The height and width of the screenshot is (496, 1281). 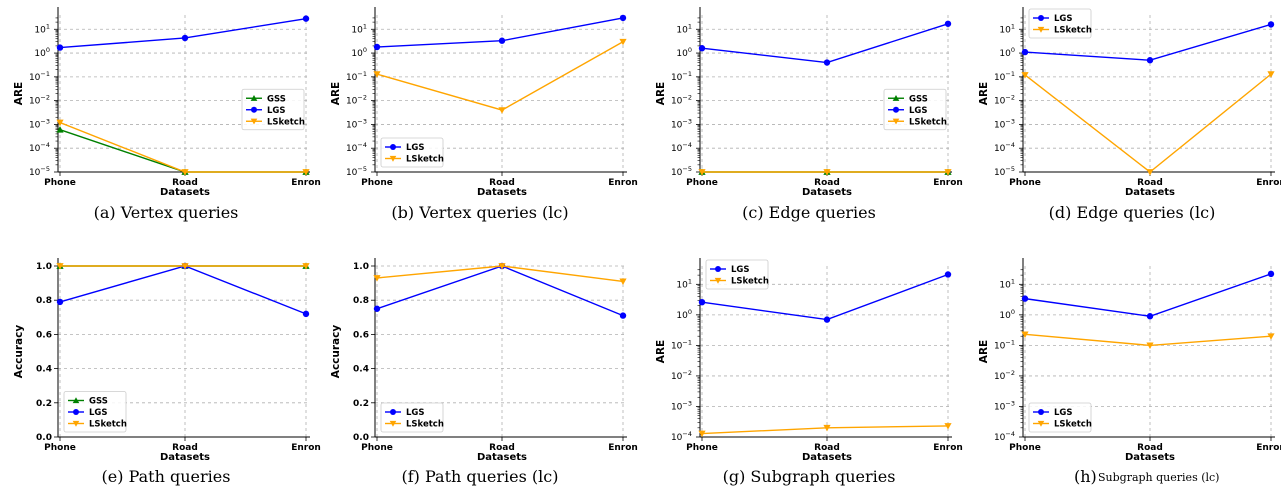 I want to click on caption: (a) Vertex queries, so click(x=166, y=212).